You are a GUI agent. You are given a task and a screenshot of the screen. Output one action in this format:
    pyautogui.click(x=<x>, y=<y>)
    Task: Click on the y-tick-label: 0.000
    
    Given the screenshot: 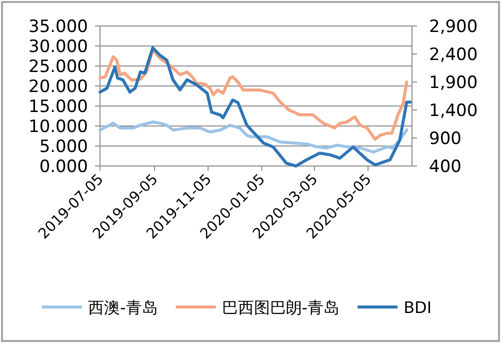 What is the action you would take?
    pyautogui.click(x=63, y=167)
    